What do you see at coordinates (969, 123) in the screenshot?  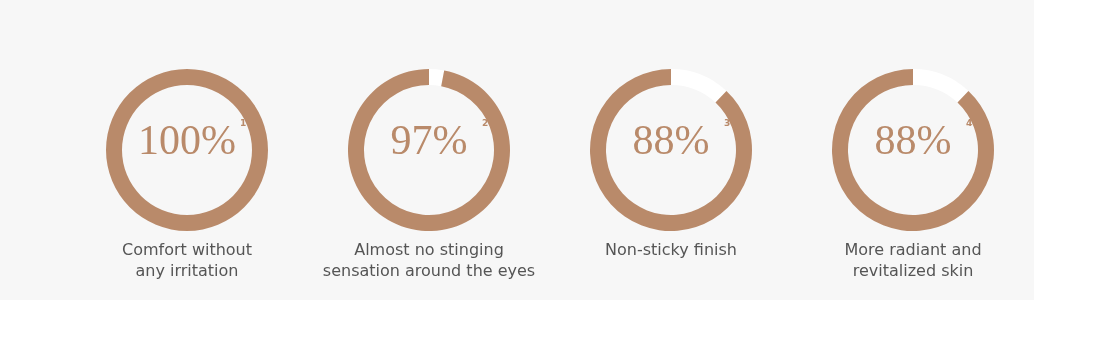 I see `text: 4` at bounding box center [969, 123].